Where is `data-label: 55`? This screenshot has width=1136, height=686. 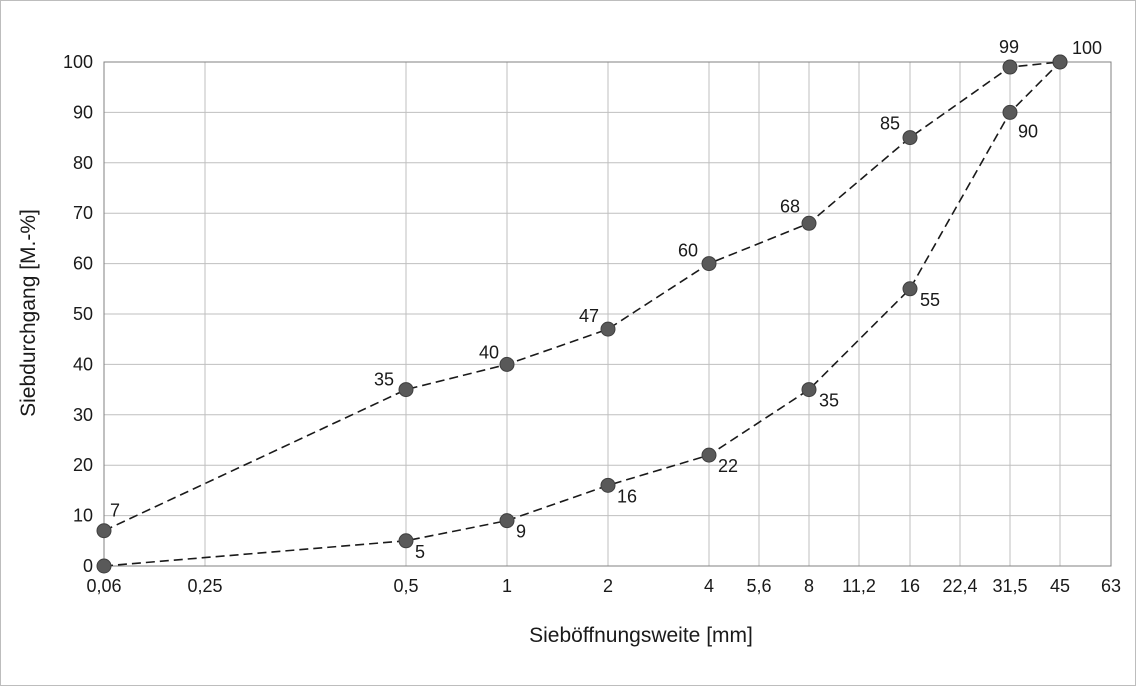 data-label: 55 is located at coordinates (930, 300).